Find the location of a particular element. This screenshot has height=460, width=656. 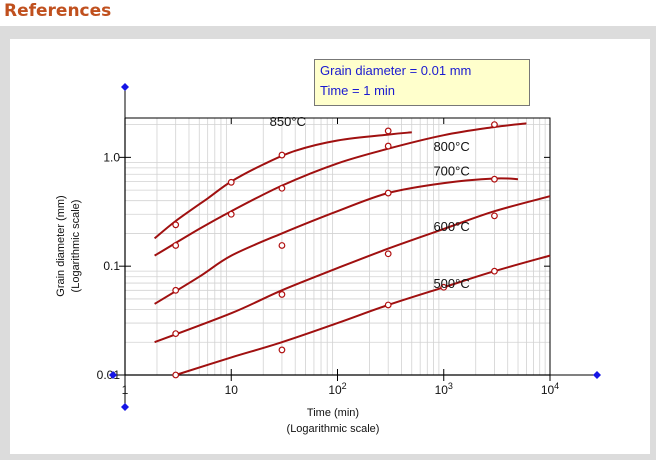

x-tick-label: 10⁴ is located at coordinates (550, 389).